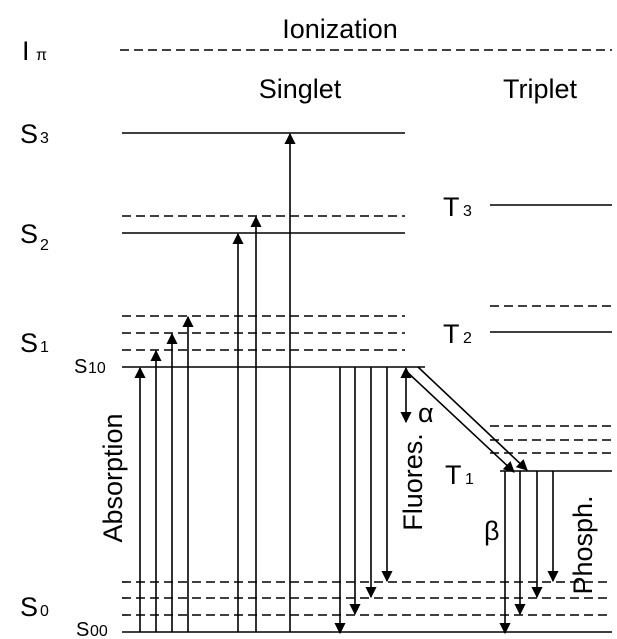  I want to click on singlet-title: Singlet, so click(300, 89).